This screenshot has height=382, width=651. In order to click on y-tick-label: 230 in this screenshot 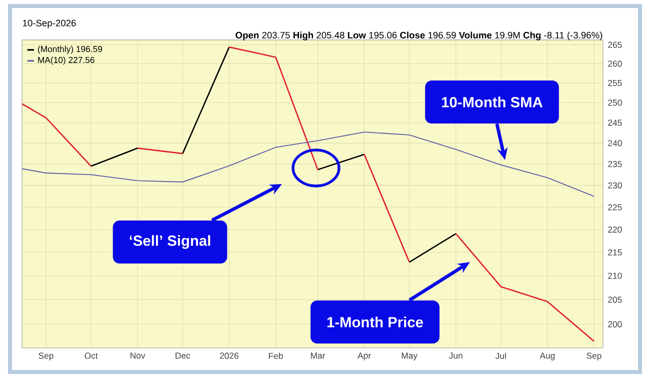, I will do `click(615, 185)`.